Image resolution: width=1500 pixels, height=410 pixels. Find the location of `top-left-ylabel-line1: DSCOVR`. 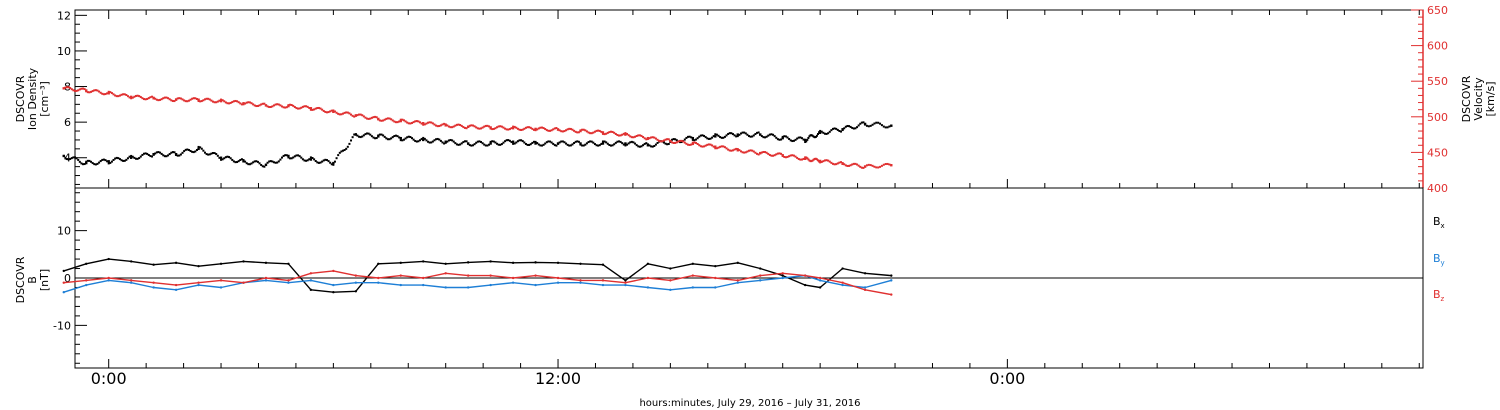

top-left-ylabel-line1: DSCOVR is located at coordinates (20, 98).